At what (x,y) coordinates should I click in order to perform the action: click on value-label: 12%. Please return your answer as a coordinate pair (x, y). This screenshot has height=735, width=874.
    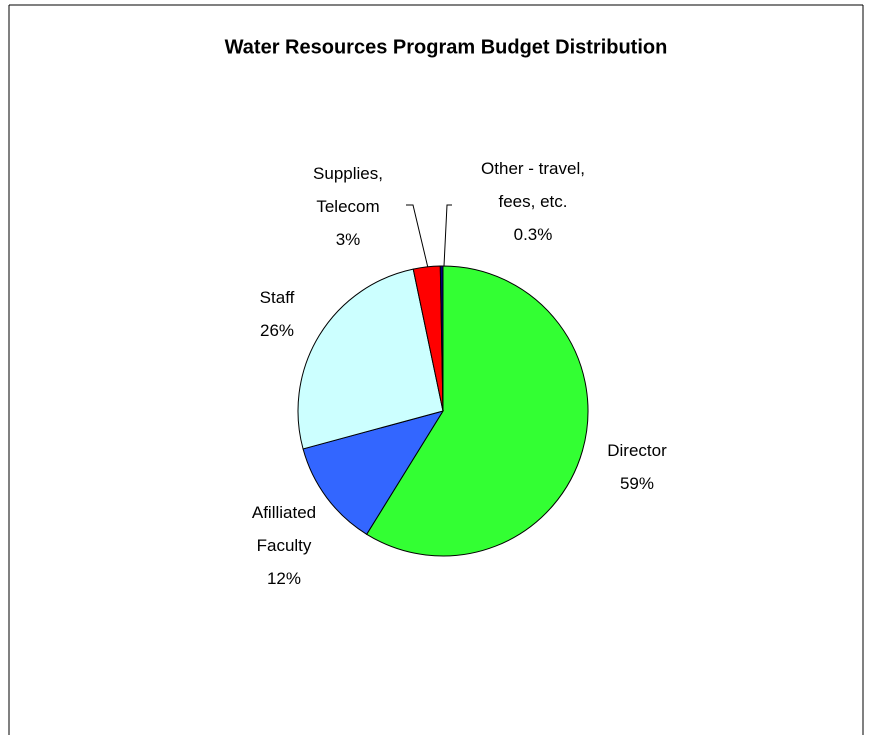
    Looking at the image, I should click on (284, 578).